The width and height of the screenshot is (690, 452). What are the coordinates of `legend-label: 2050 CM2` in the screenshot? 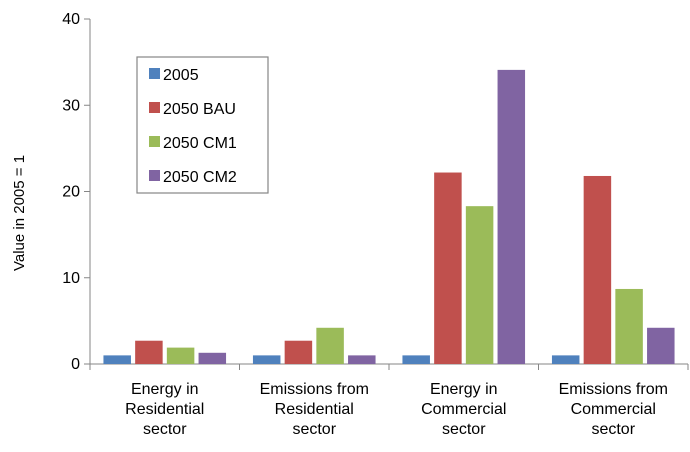 It's located at (200, 177).